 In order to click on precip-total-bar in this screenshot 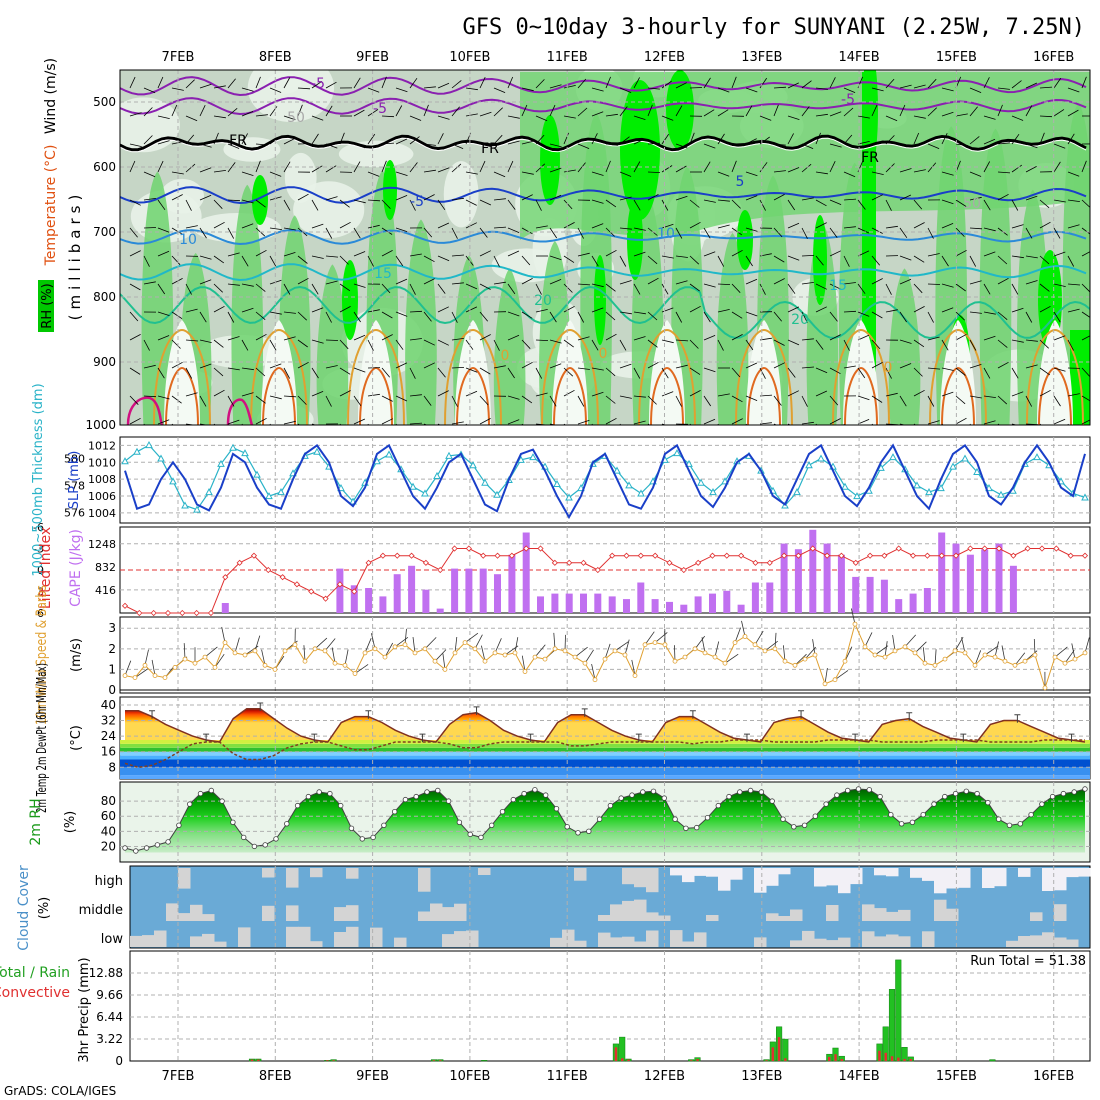, I will do `click(898, 1010)`.